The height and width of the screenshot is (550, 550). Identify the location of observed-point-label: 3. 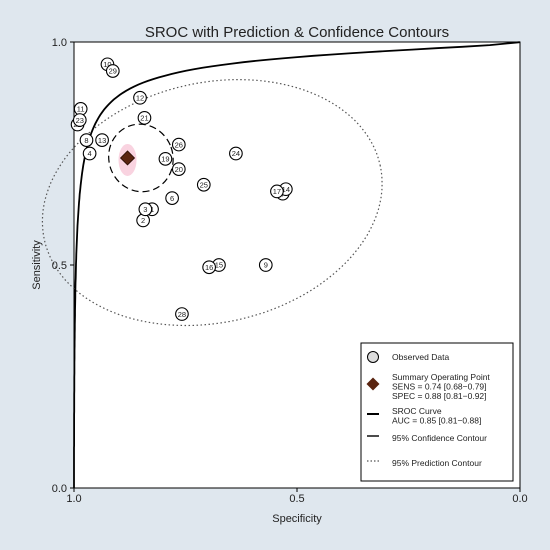
(145, 209).